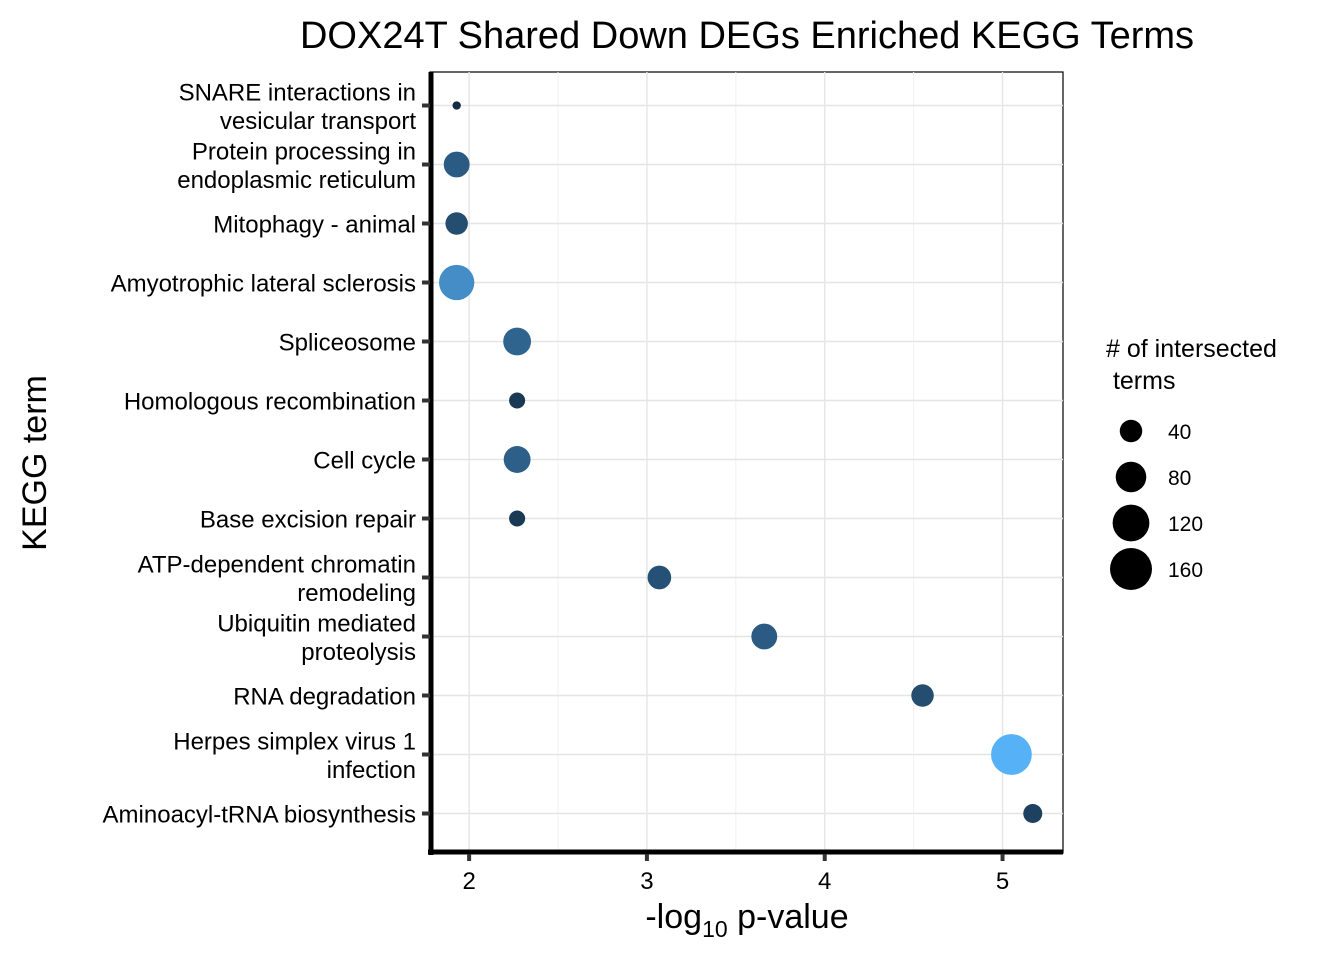 The height and width of the screenshot is (960, 1344). Describe the element at coordinates (294, 741) in the screenshot. I see `y-tick-label: Herpes simplex virus 1` at that location.